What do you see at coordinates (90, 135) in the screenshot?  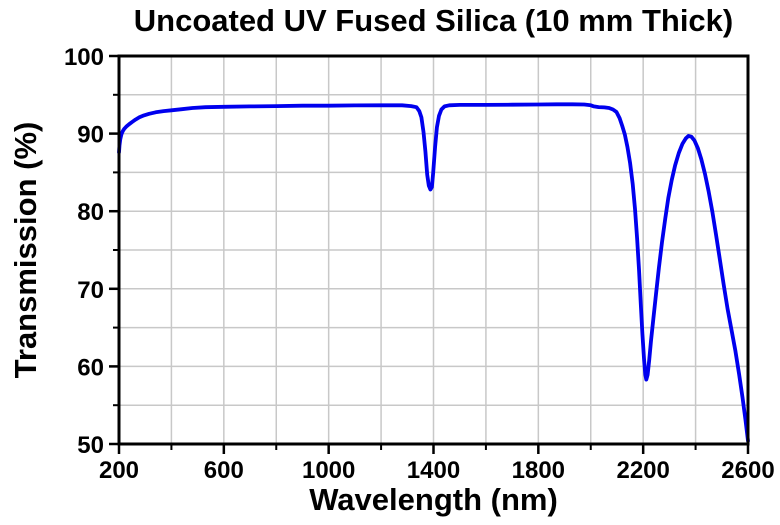 I see `y-tick-label: 90` at bounding box center [90, 135].